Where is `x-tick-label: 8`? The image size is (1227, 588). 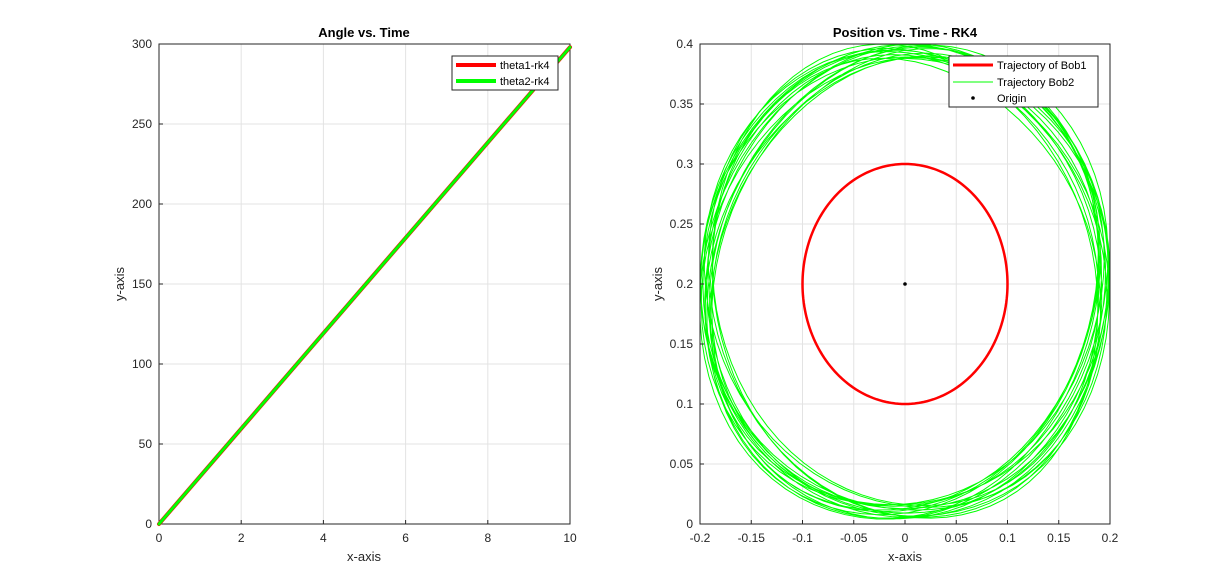 x-tick-label: 8 is located at coordinates (487, 538).